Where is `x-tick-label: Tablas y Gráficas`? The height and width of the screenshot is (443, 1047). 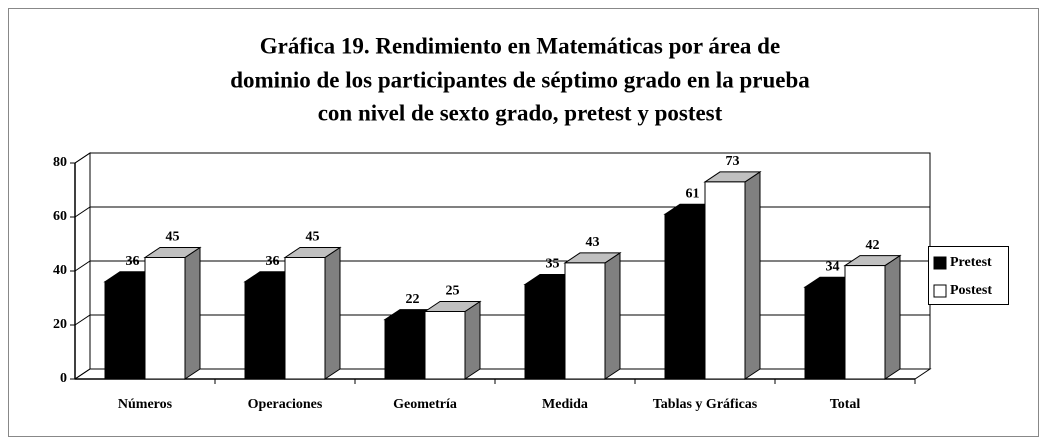 x-tick-label: Tablas y Gráficas is located at coordinates (705, 404).